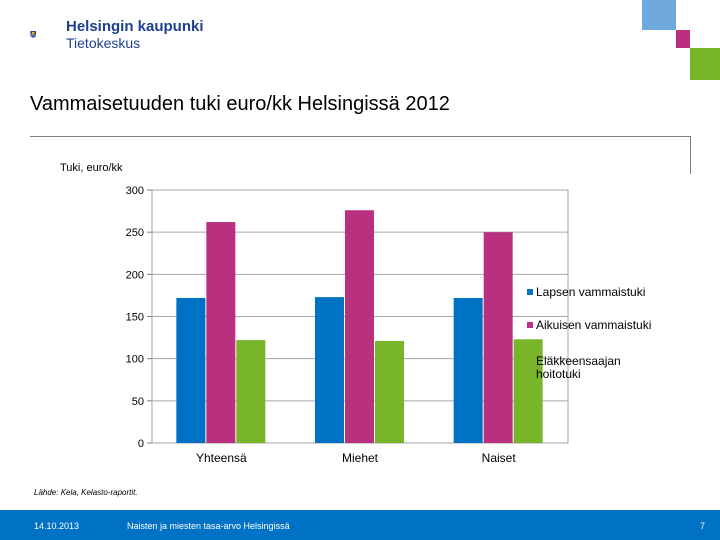 The height and width of the screenshot is (540, 720). What do you see at coordinates (703, 526) in the screenshot?
I see `page-number: 7` at bounding box center [703, 526].